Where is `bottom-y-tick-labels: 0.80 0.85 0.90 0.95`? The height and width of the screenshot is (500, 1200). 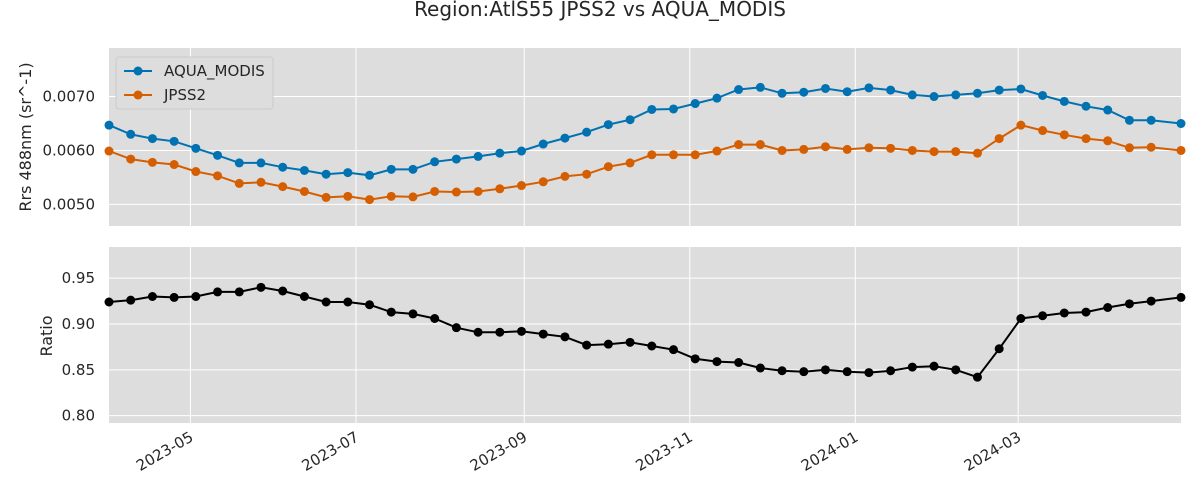
bottom-y-tick-labels: 0.80 0.85 0.90 0.95 is located at coordinates (78, 347).